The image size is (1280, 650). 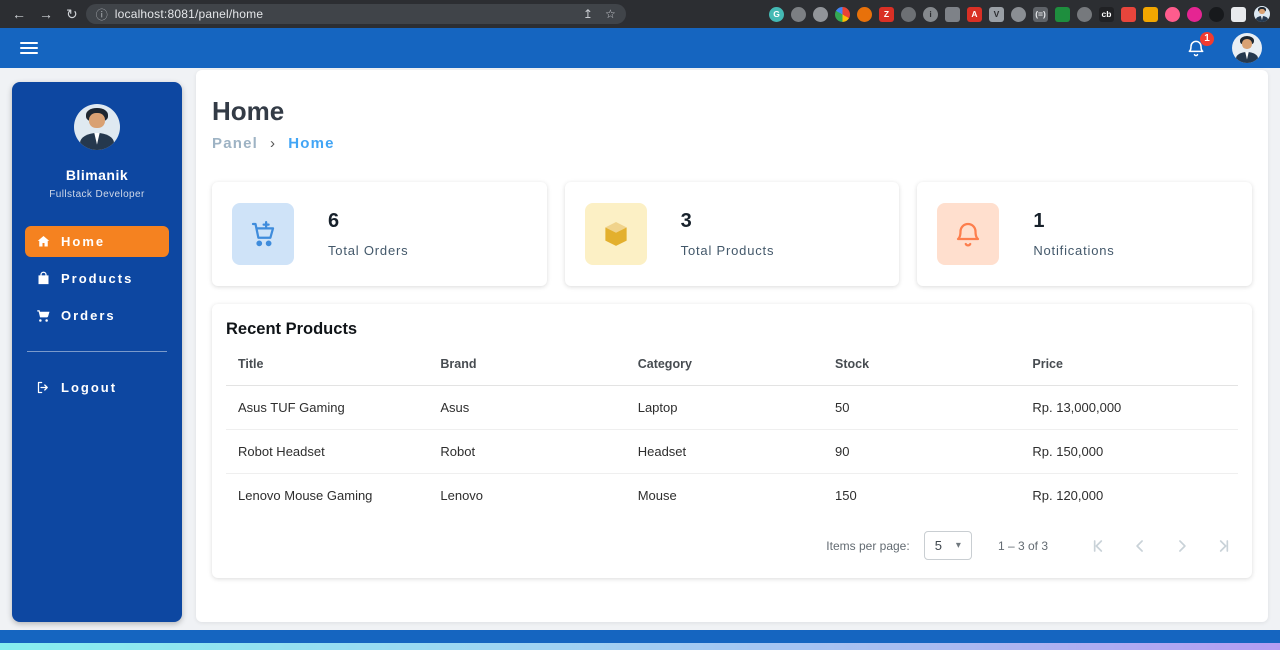 What do you see at coordinates (640, 636) in the screenshot?
I see `footer-bar` at bounding box center [640, 636].